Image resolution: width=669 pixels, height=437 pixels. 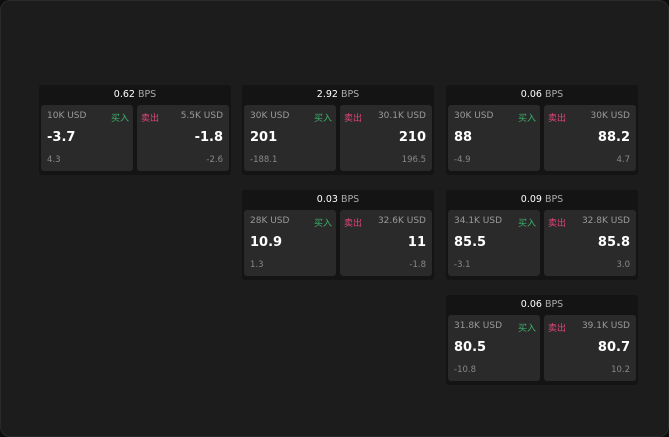 What do you see at coordinates (270, 221) in the screenshot?
I see `buy-amount: 28K USD` at bounding box center [270, 221].